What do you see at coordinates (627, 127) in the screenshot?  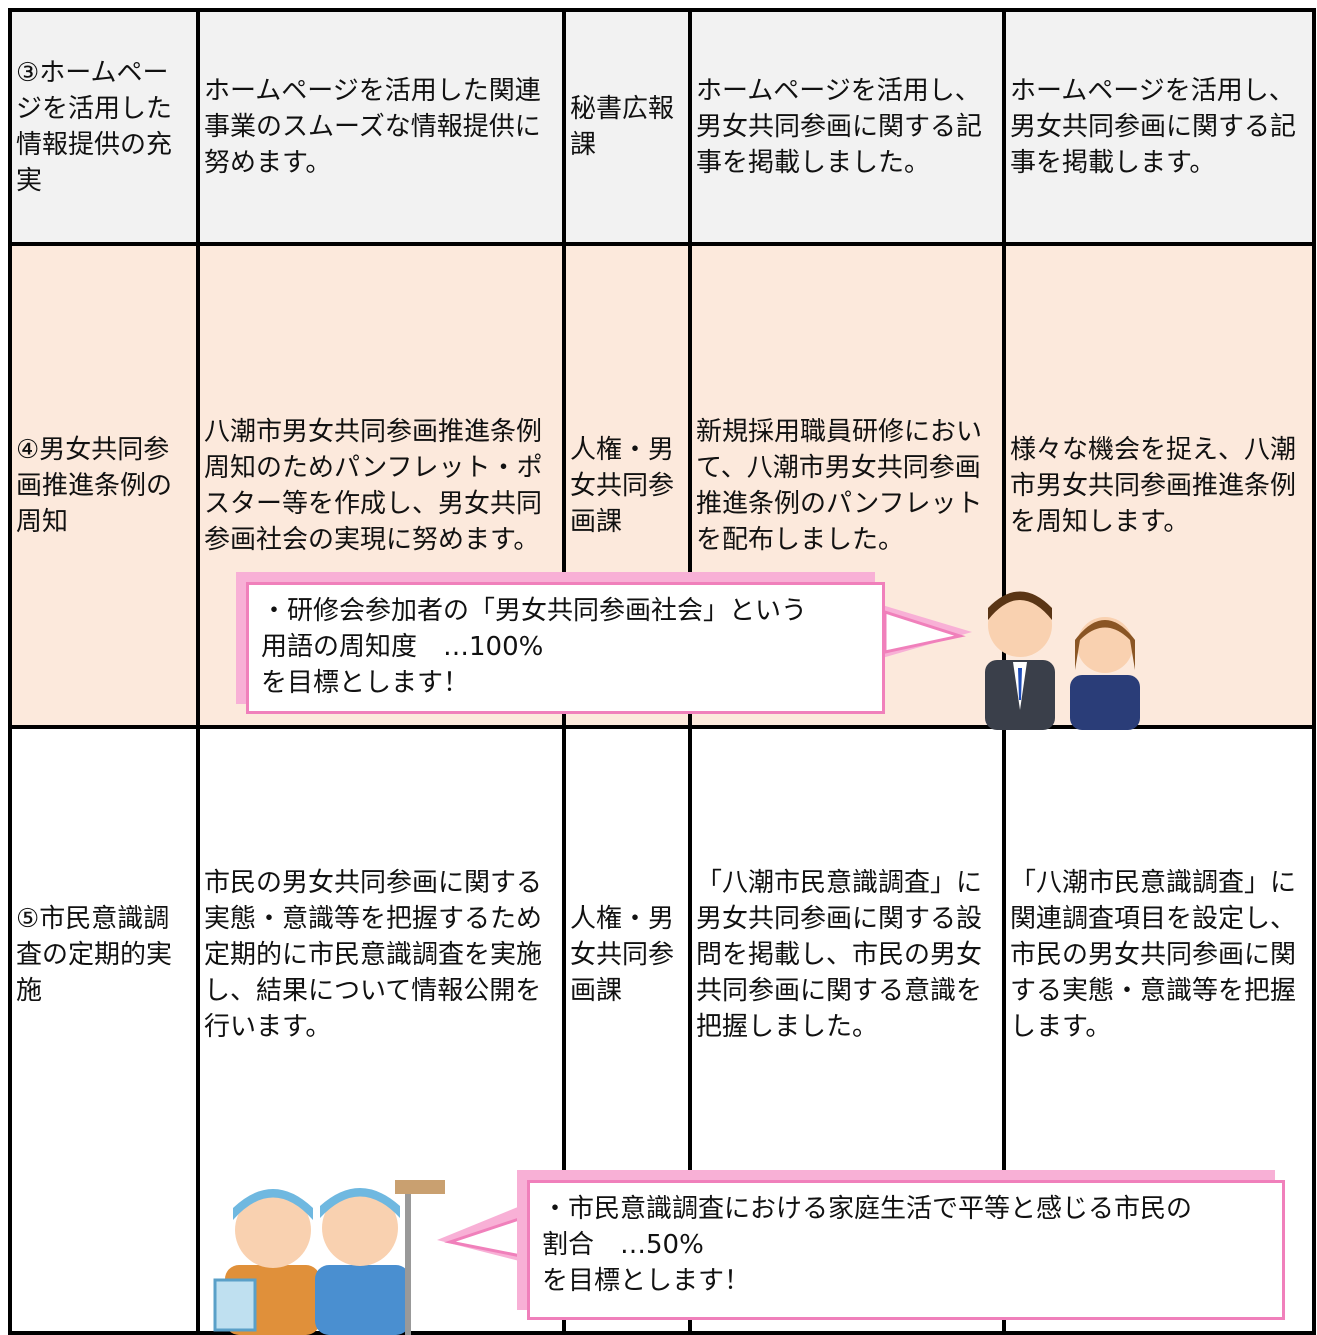 I see `table-cell: 秘書広報課` at bounding box center [627, 127].